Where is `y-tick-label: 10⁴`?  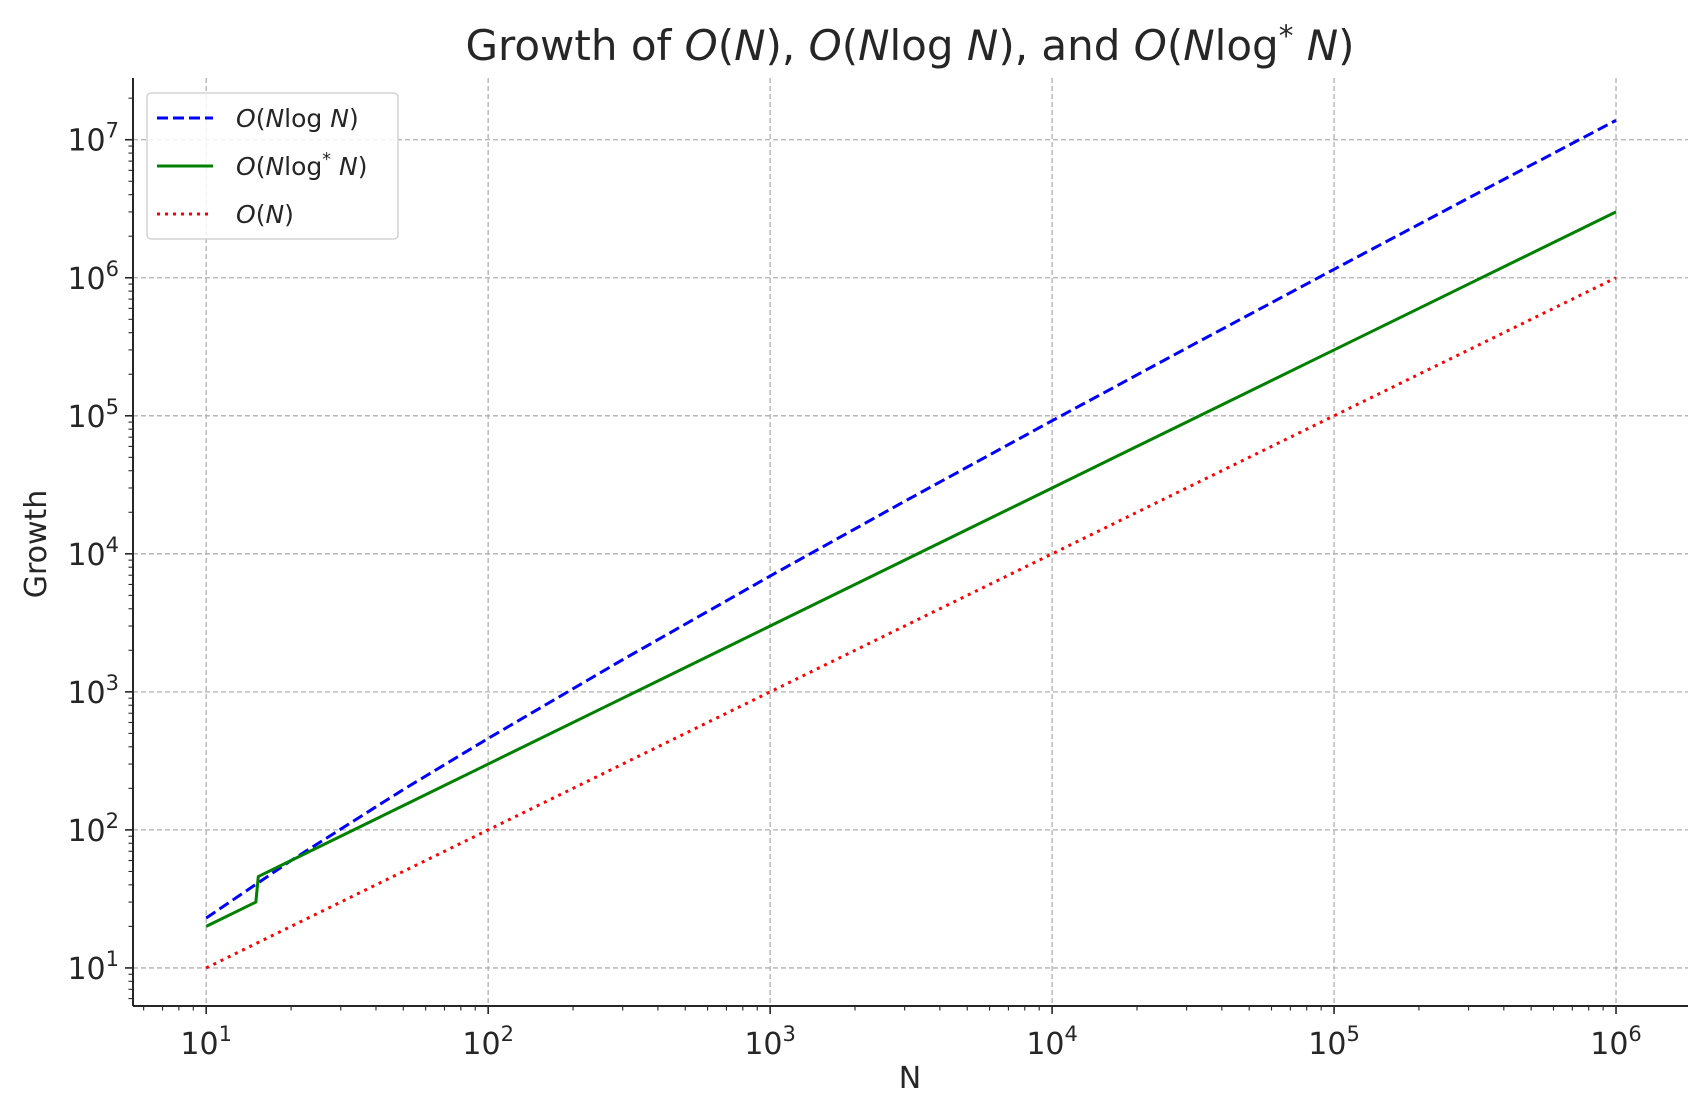
y-tick-label: 10⁴ is located at coordinates (93, 553).